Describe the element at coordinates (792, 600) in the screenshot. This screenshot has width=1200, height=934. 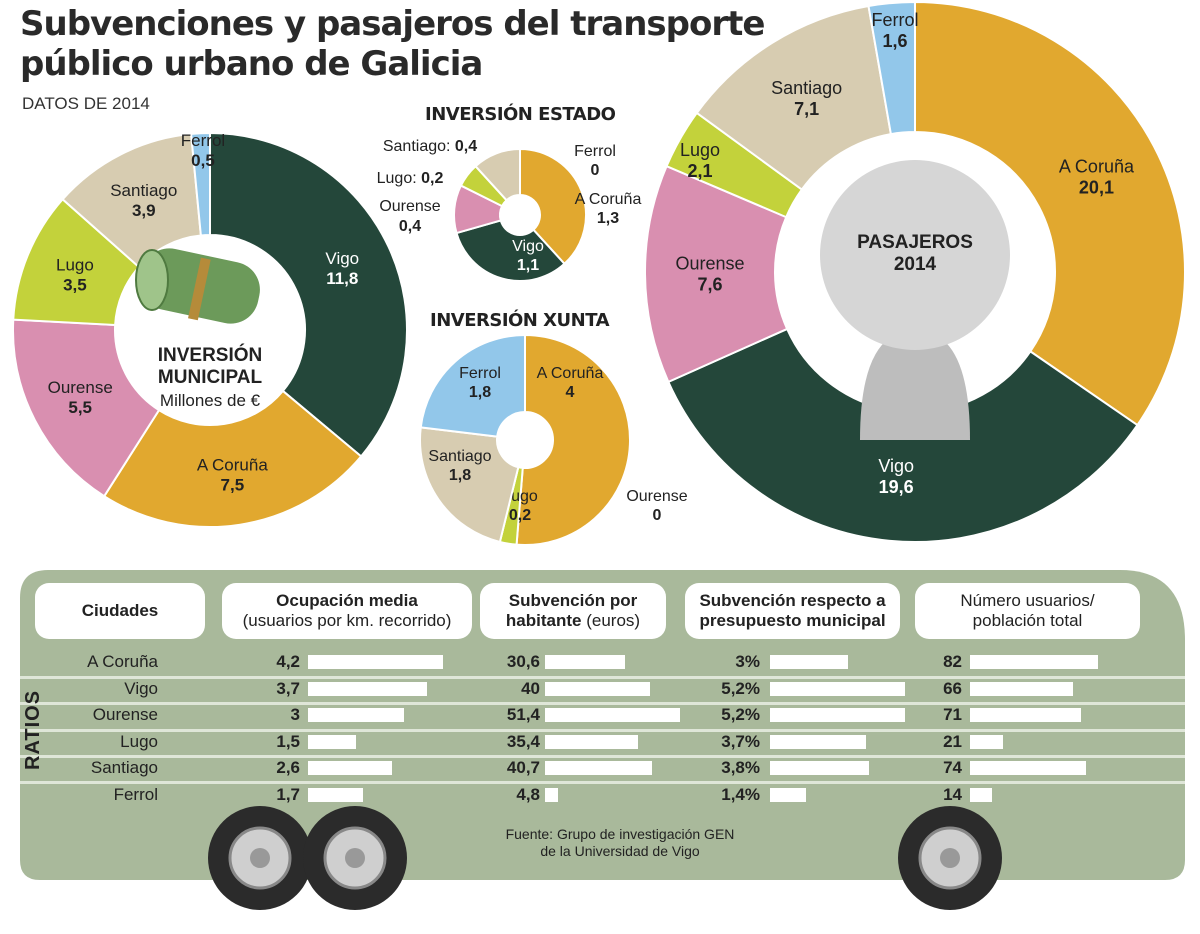
I see `header-label: Subvención respecto a` at that location.